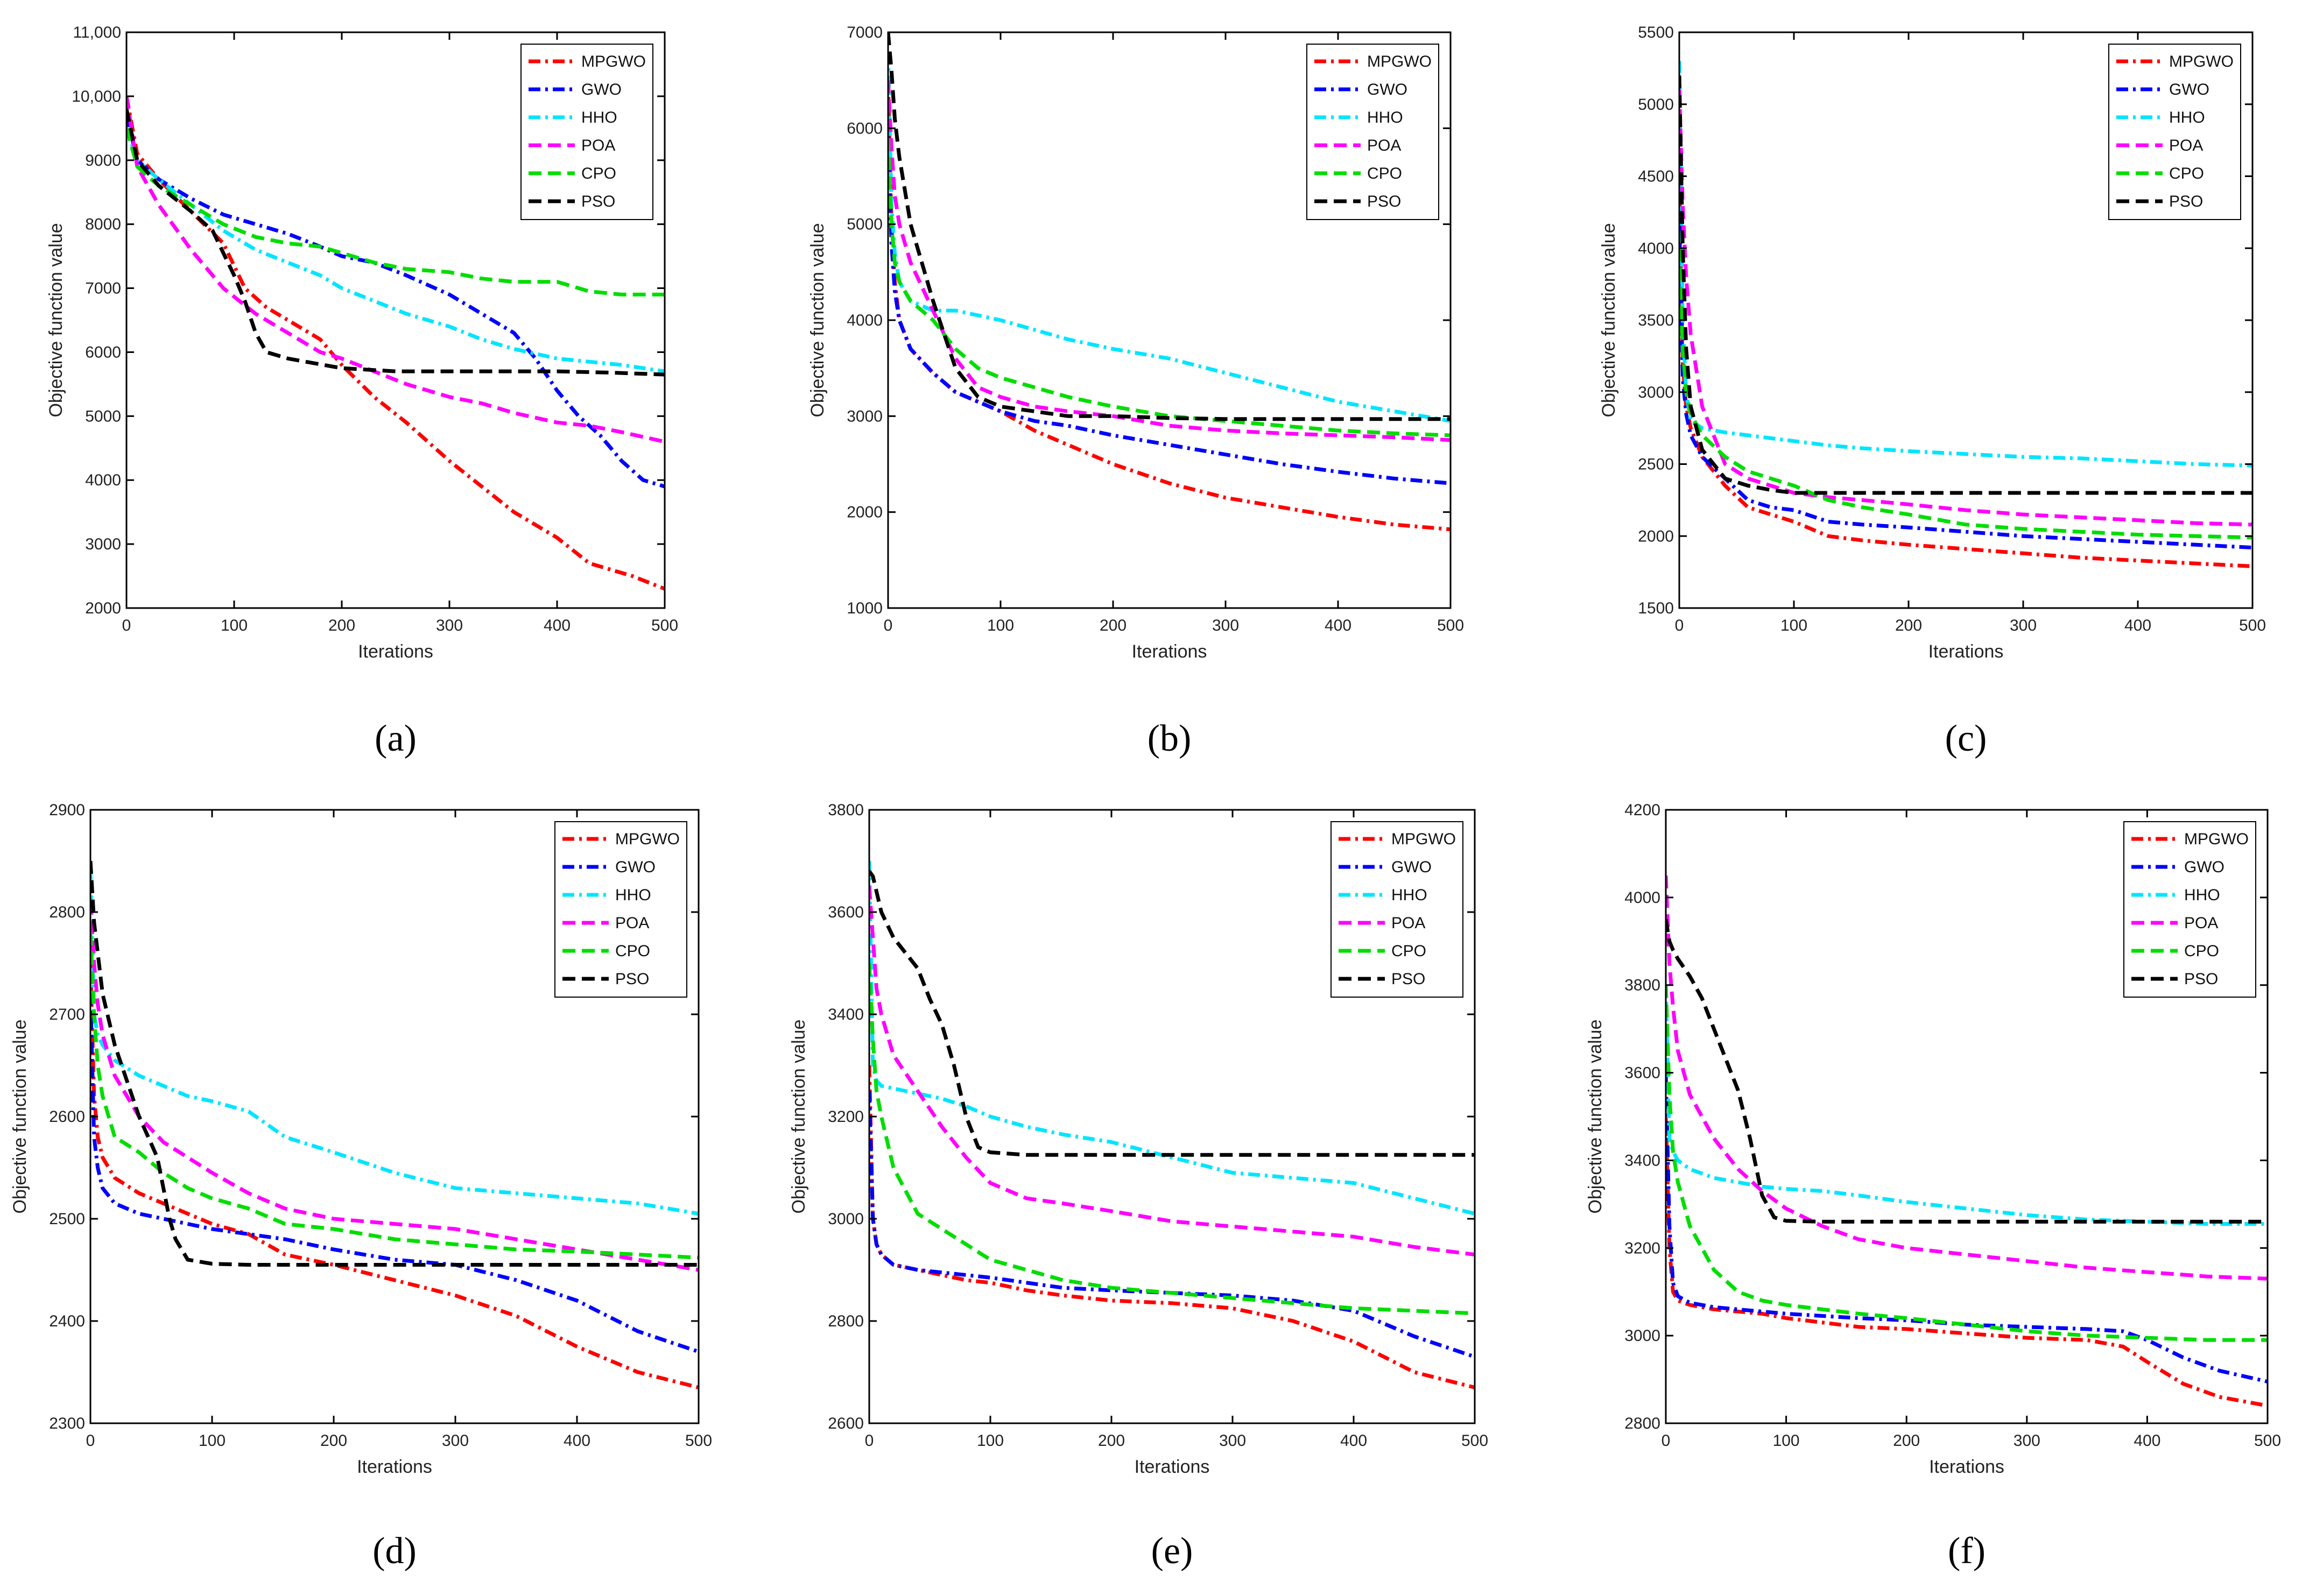 This screenshot has height=1596, width=2302. What do you see at coordinates (103, 225) in the screenshot?
I see `chart-a-ytick-label: 8000` at bounding box center [103, 225].